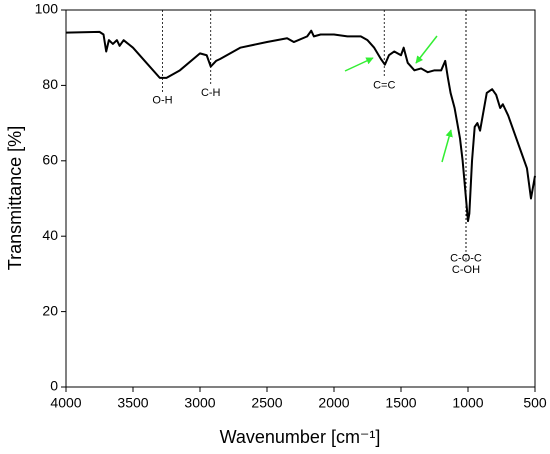 The height and width of the screenshot is (454, 550). I want to click on y-tick-label: 80, so click(50, 84).